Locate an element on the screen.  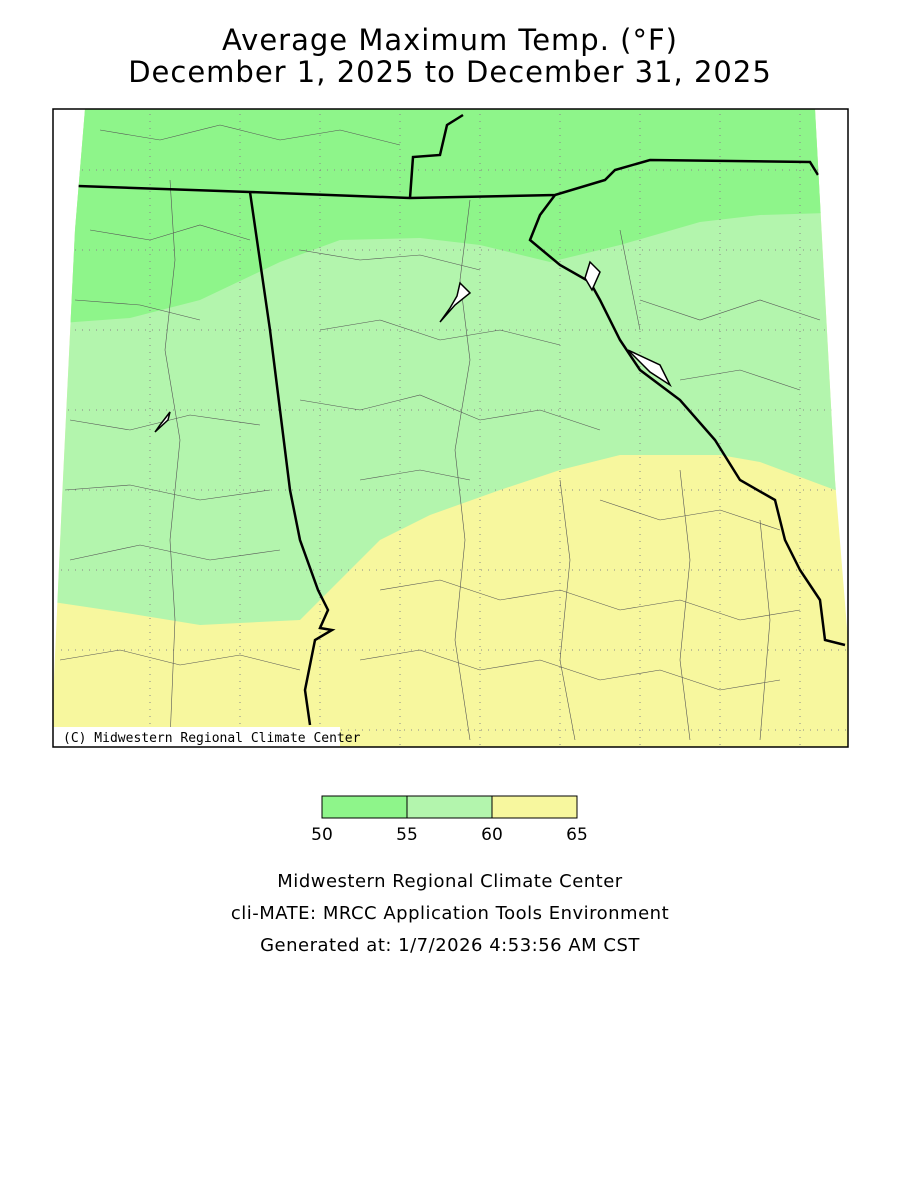
credit-box is located at coordinates (196, 737).